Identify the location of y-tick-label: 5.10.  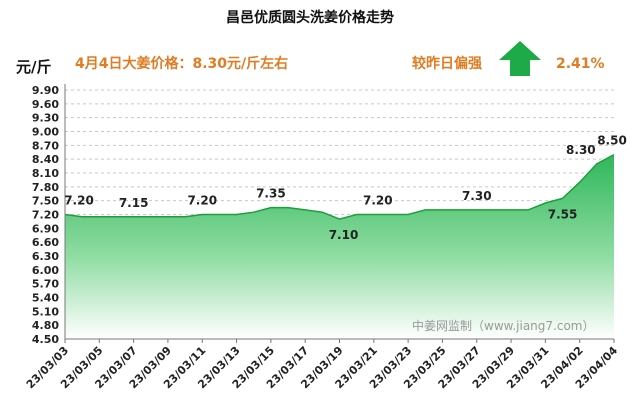
(45, 311).